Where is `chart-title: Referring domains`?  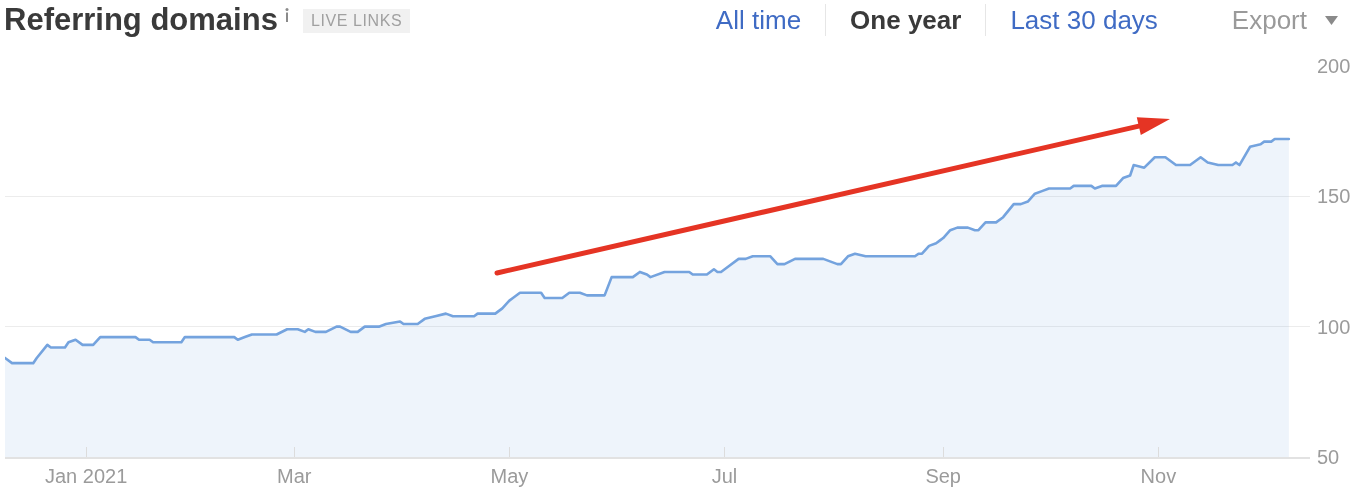
chart-title: Referring domains is located at coordinates (141, 20).